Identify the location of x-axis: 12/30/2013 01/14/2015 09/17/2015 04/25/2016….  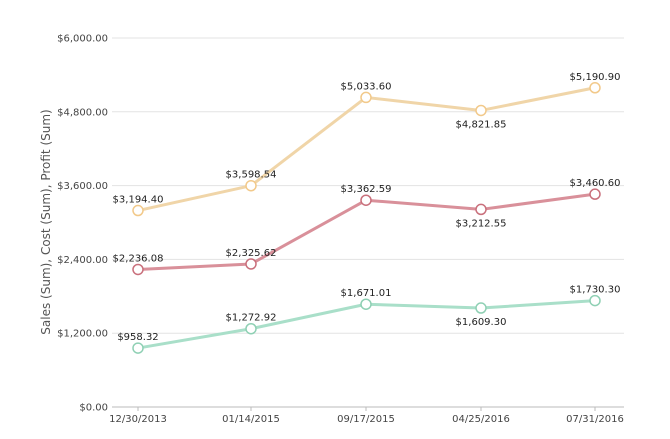
(366, 416).